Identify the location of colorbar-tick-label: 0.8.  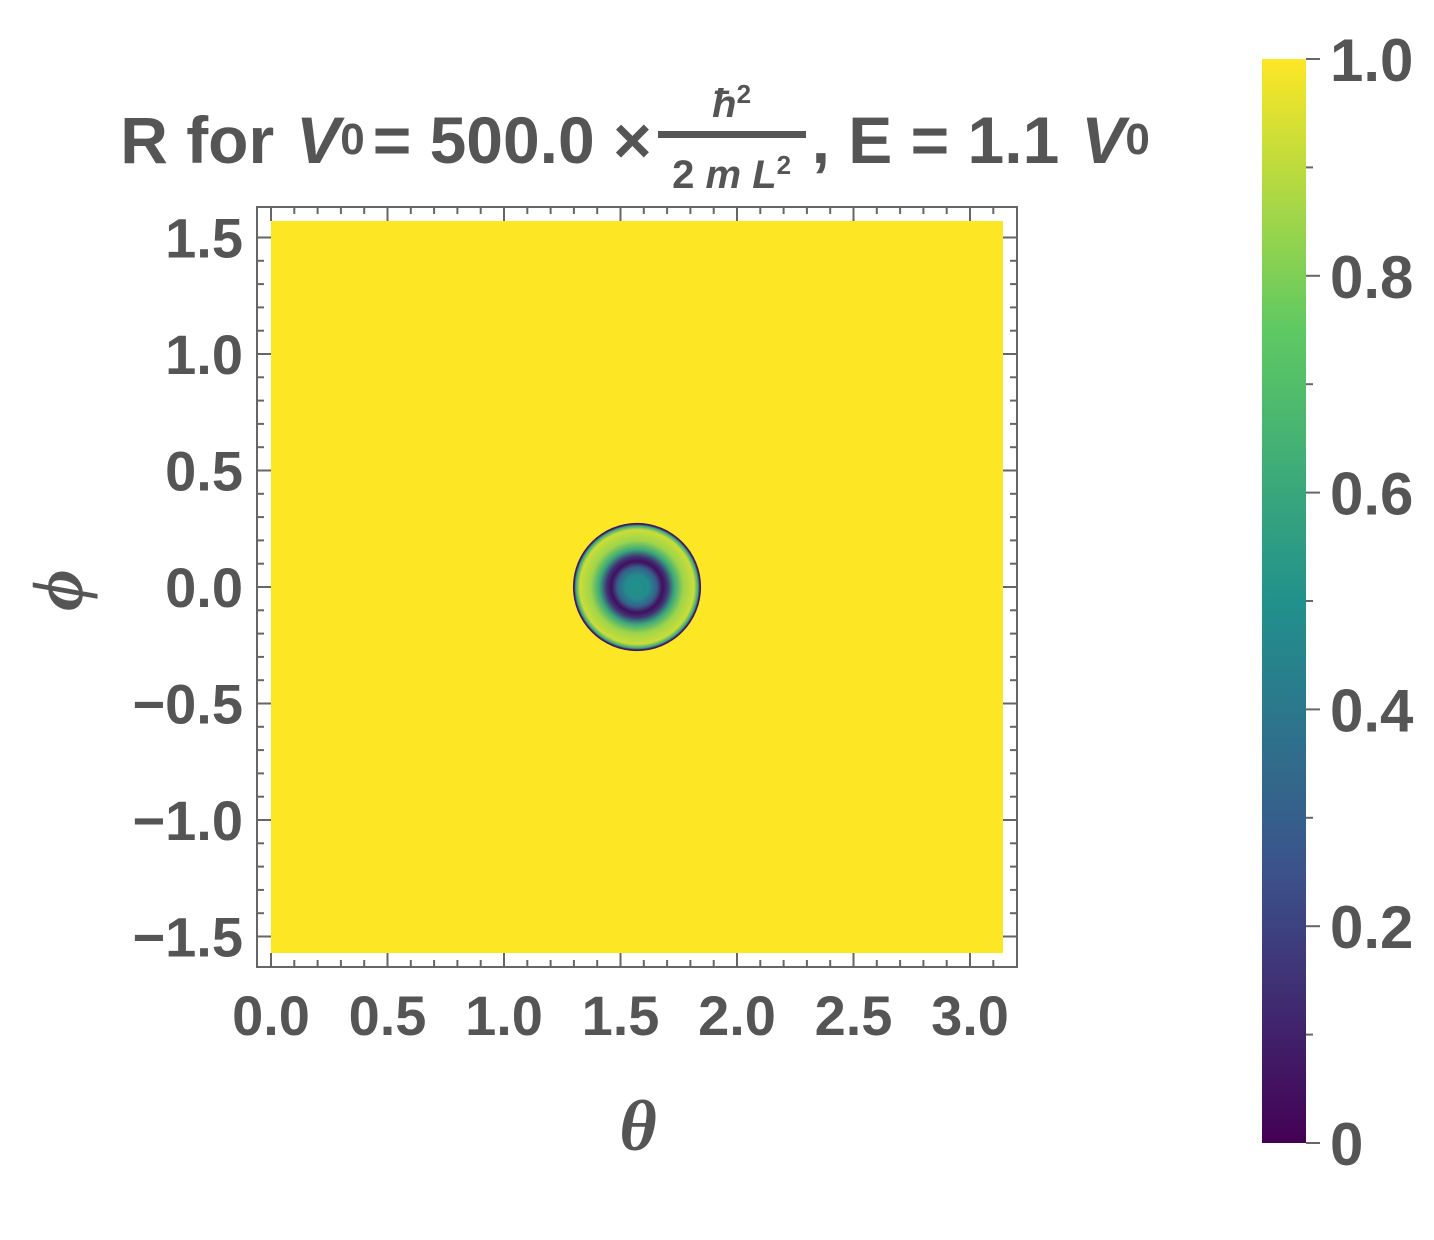
(1371, 277).